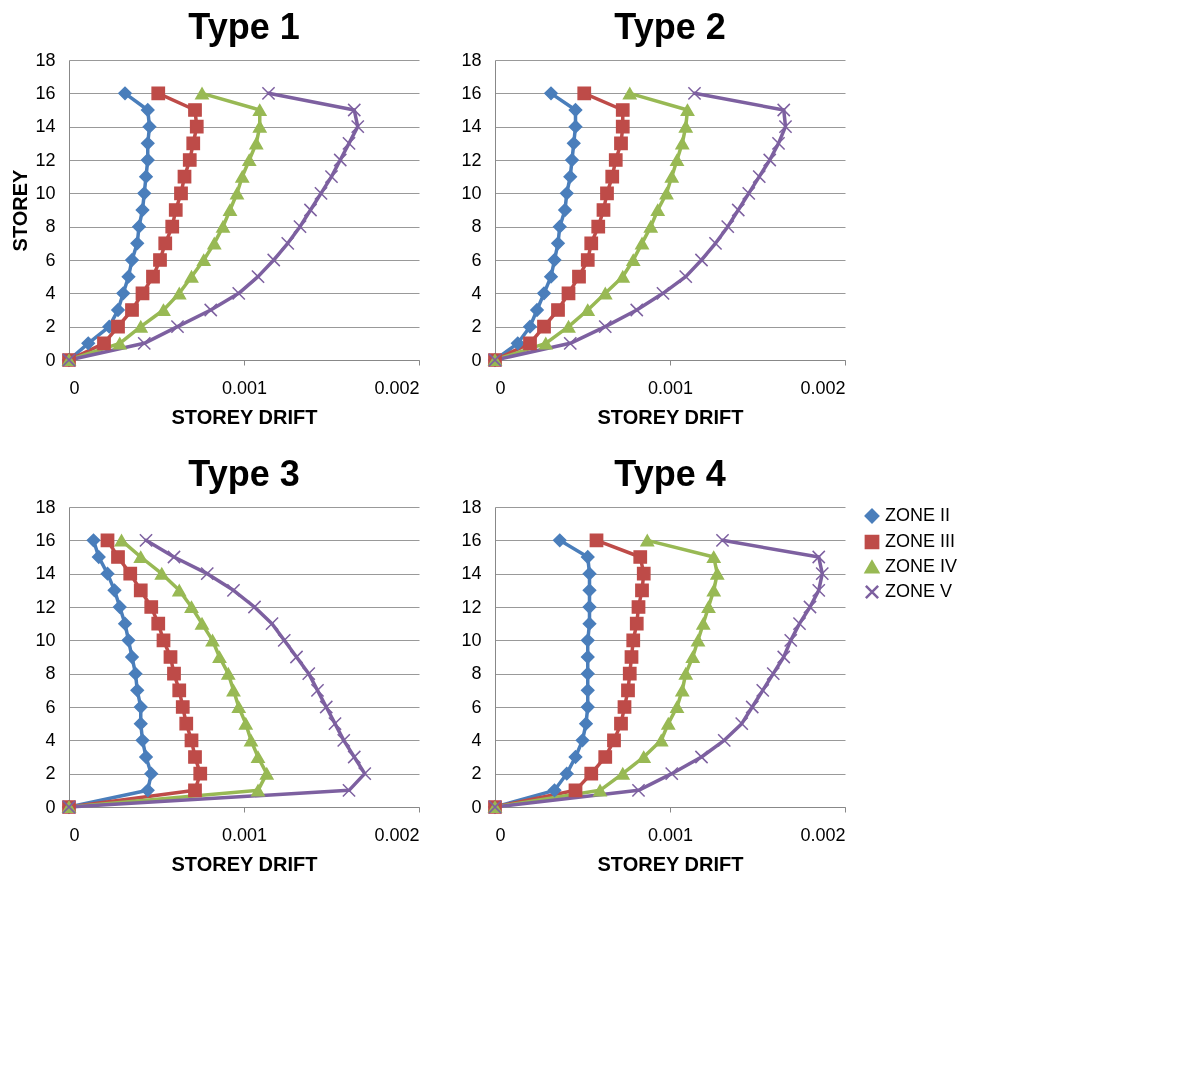 The image size is (1185, 1089). Describe the element at coordinates (918, 515) in the screenshot. I see `legend-label: ZONE II` at that location.